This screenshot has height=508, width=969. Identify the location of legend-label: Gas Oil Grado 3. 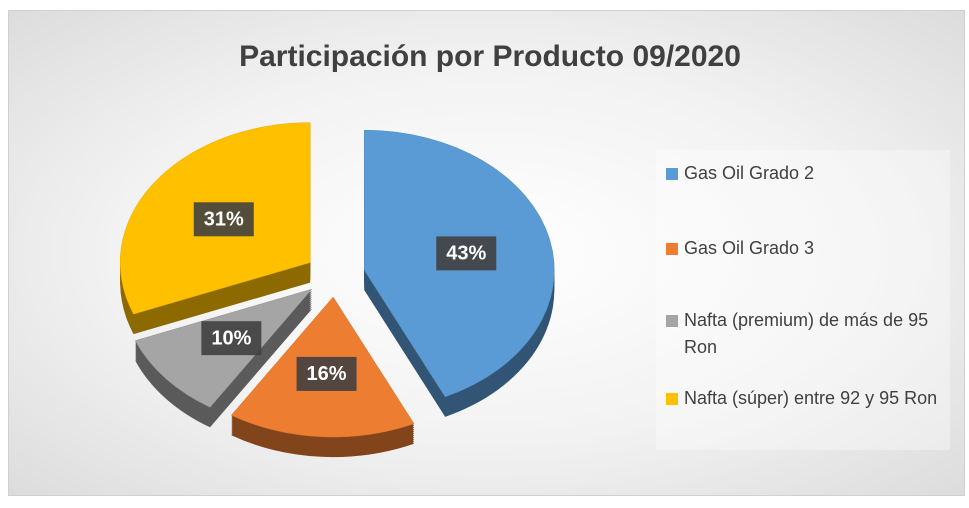
(749, 248).